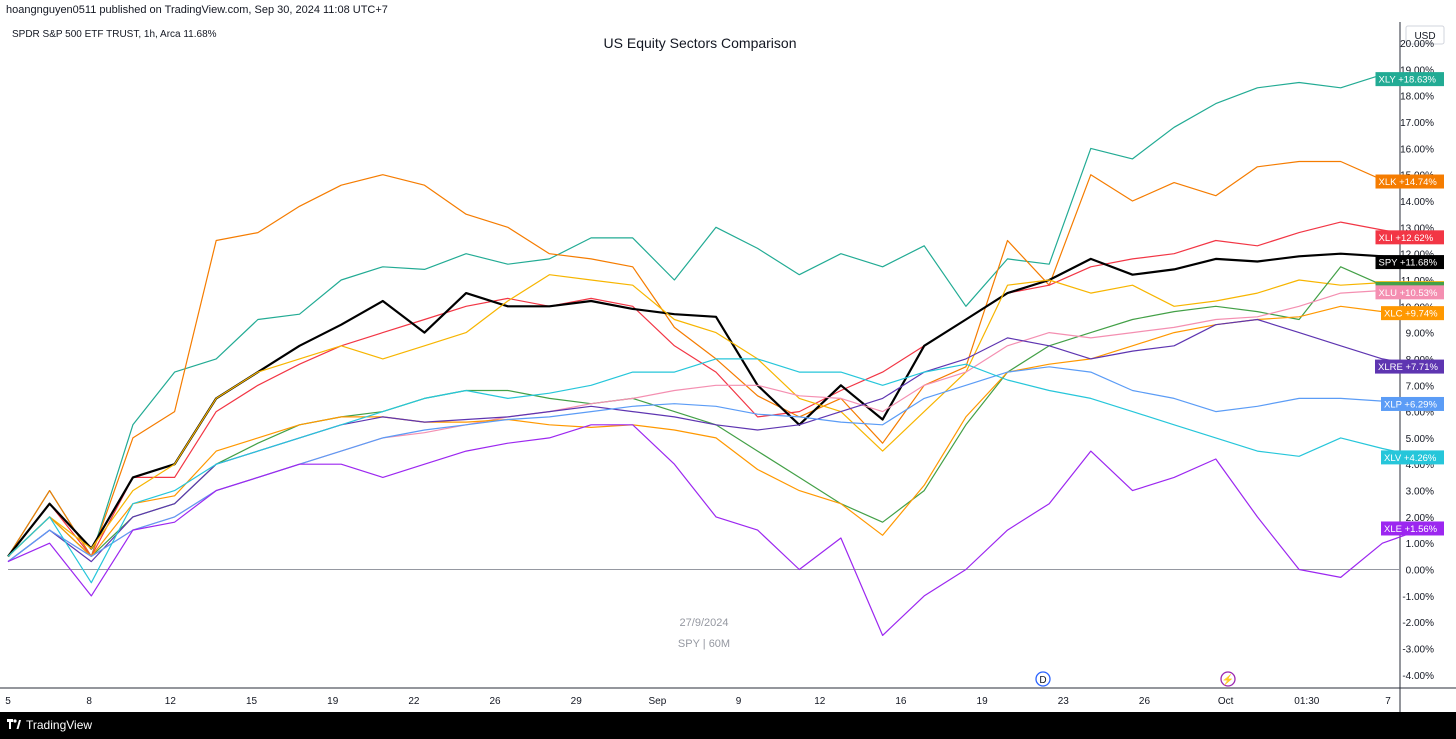 The image size is (1456, 739). I want to click on dividend-marker-label: D, so click(1042, 680).